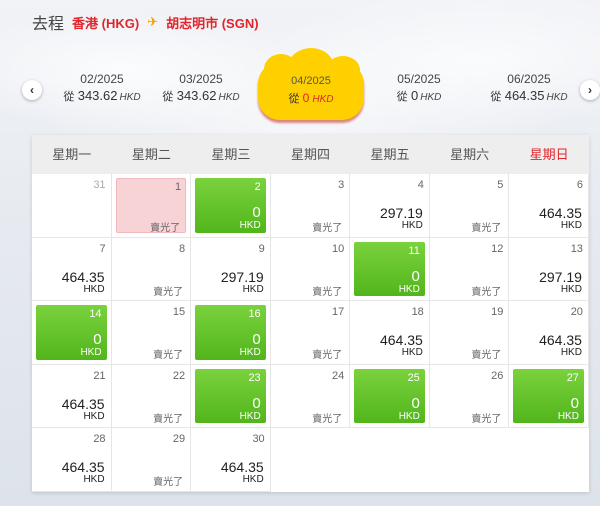  I want to click on day-number: 29, so click(179, 439).